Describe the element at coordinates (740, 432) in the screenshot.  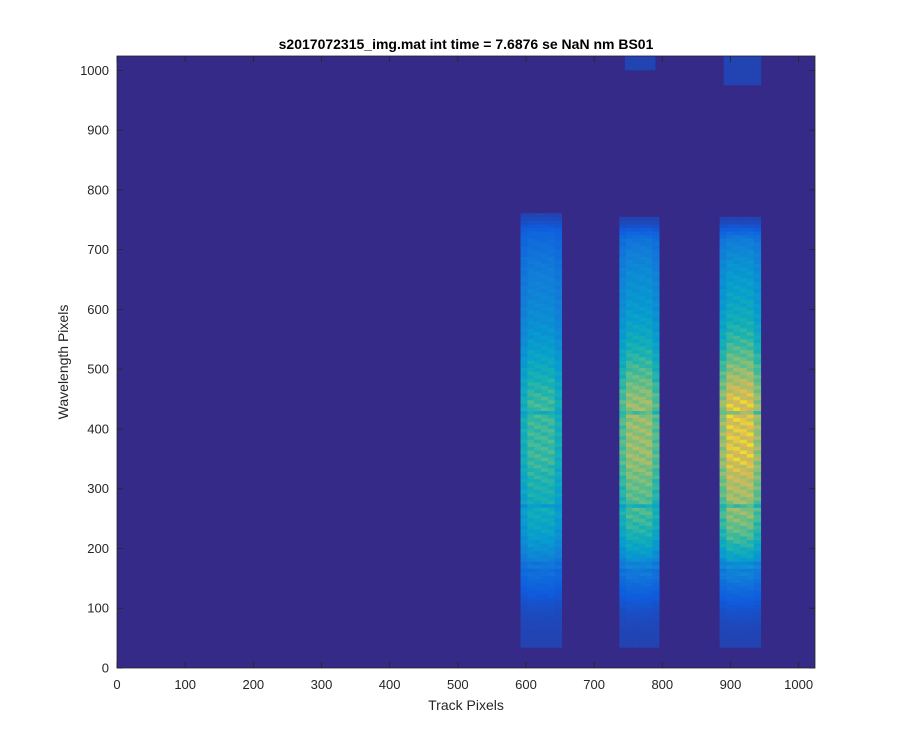
I see `intensity-band` at that location.